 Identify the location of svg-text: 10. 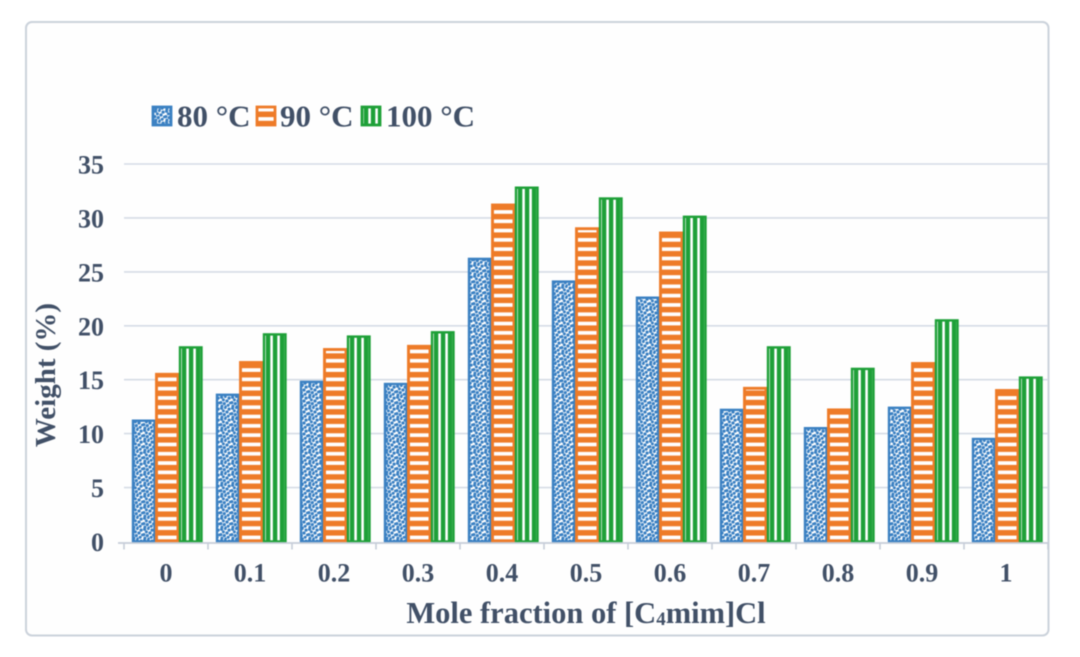
(91, 434).